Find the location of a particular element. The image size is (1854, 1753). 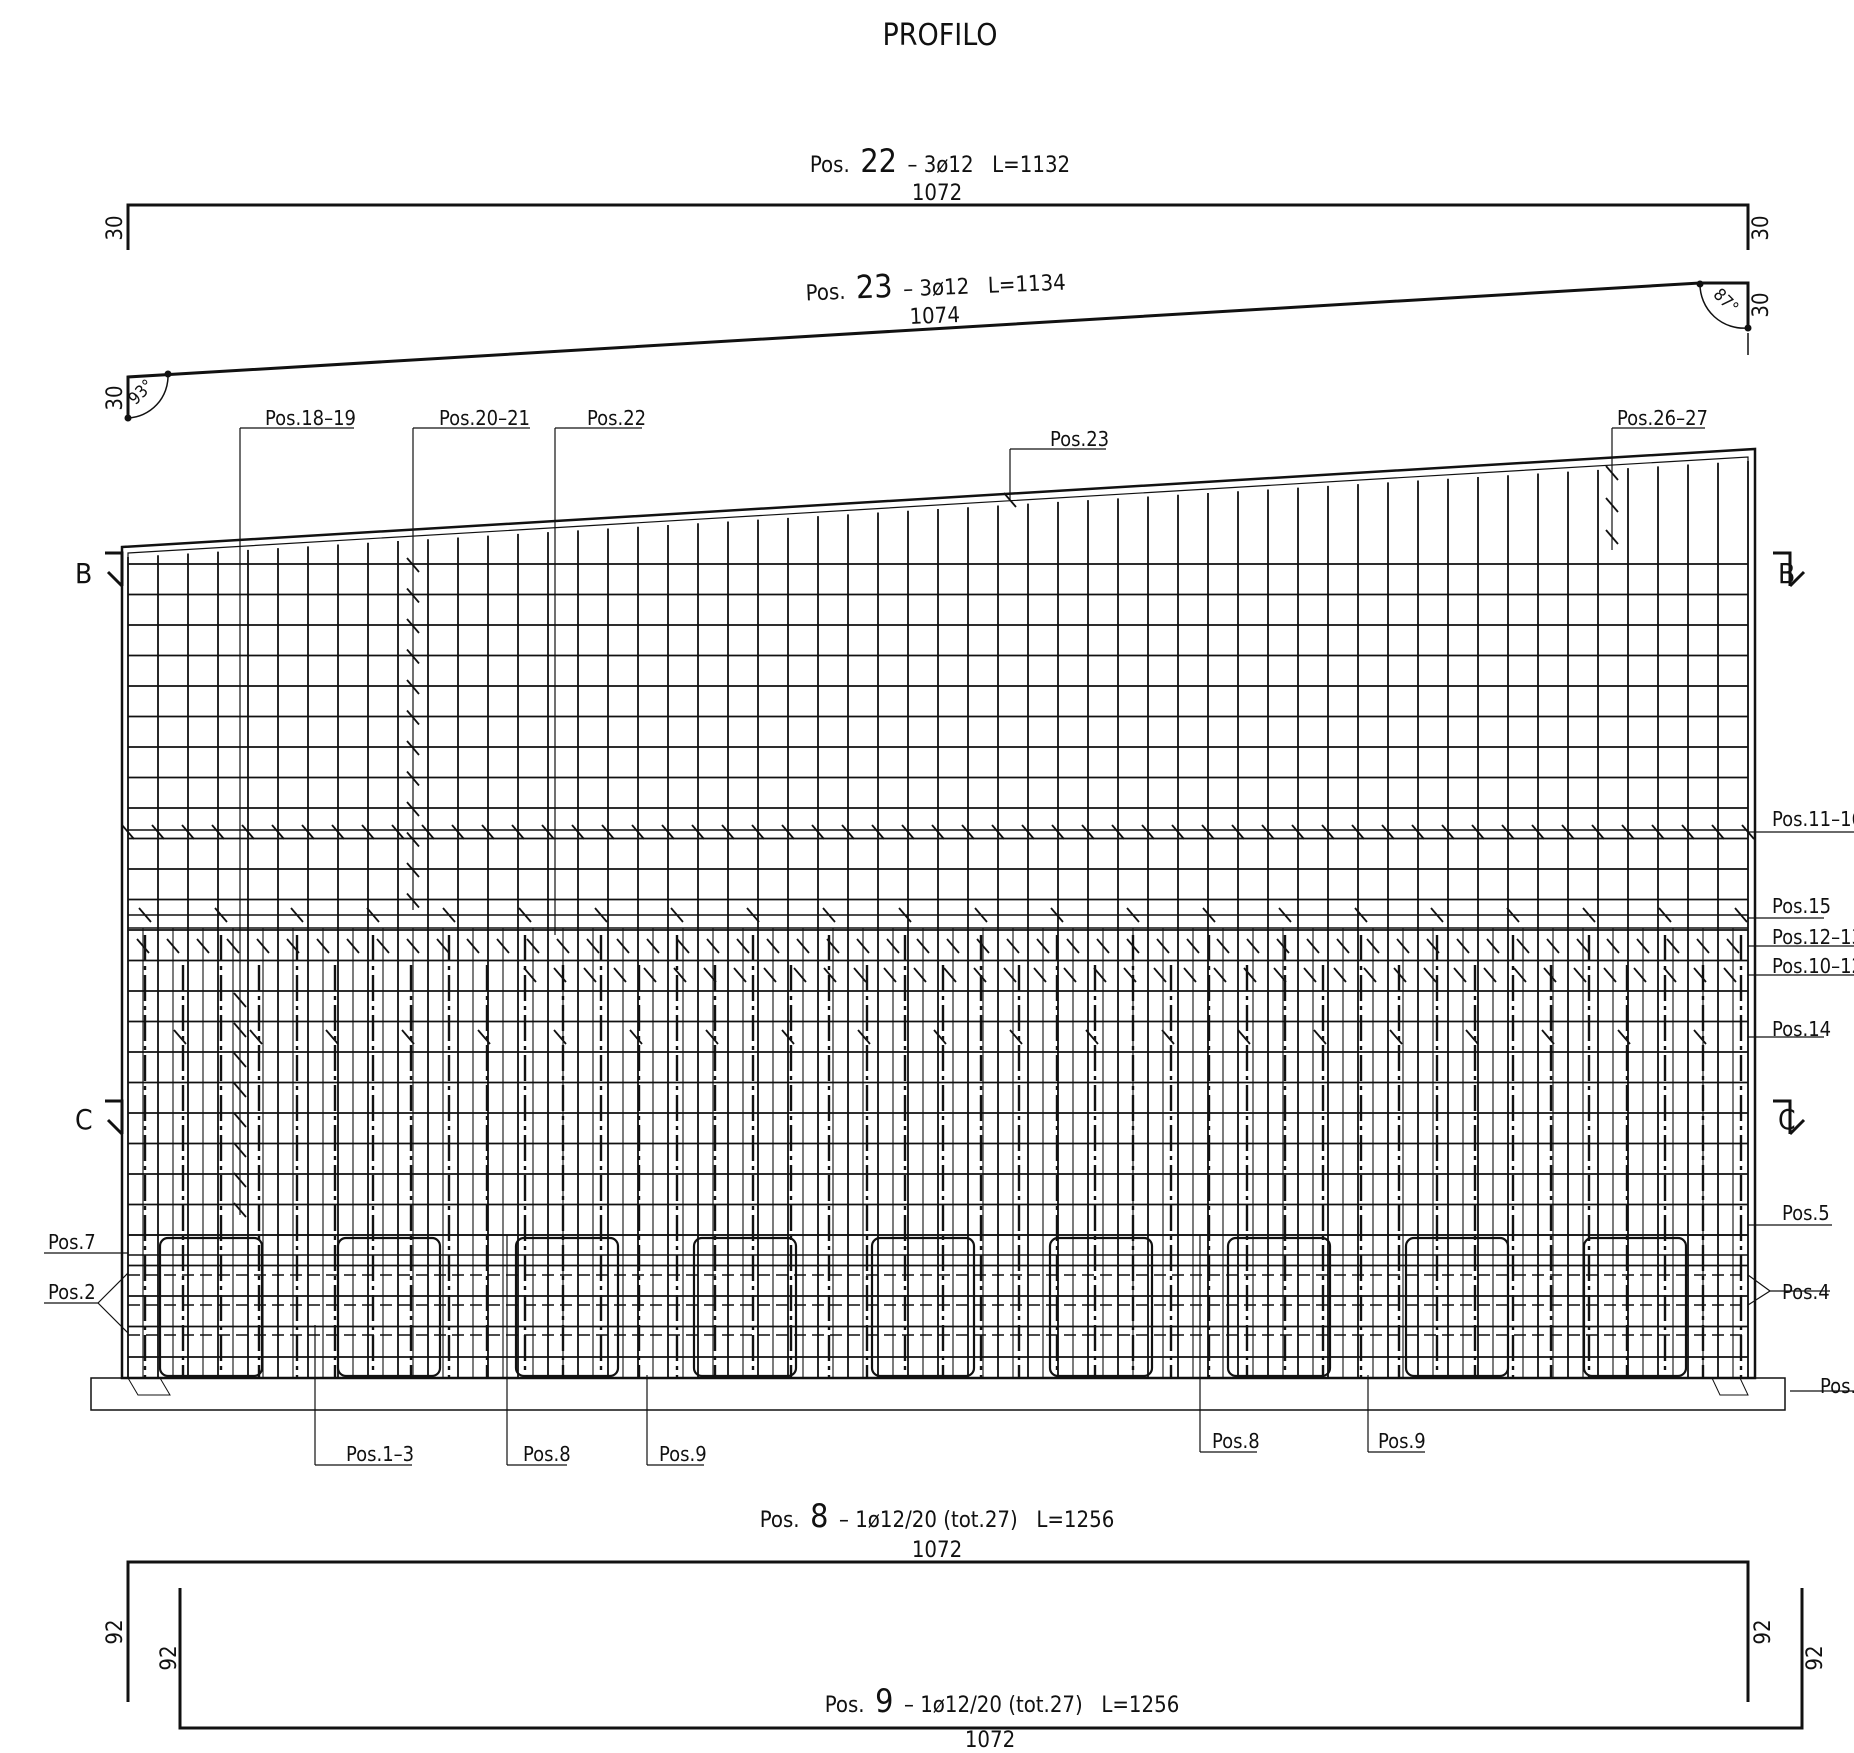

label-pos-14: Pos.14 is located at coordinates (1801, 1029).